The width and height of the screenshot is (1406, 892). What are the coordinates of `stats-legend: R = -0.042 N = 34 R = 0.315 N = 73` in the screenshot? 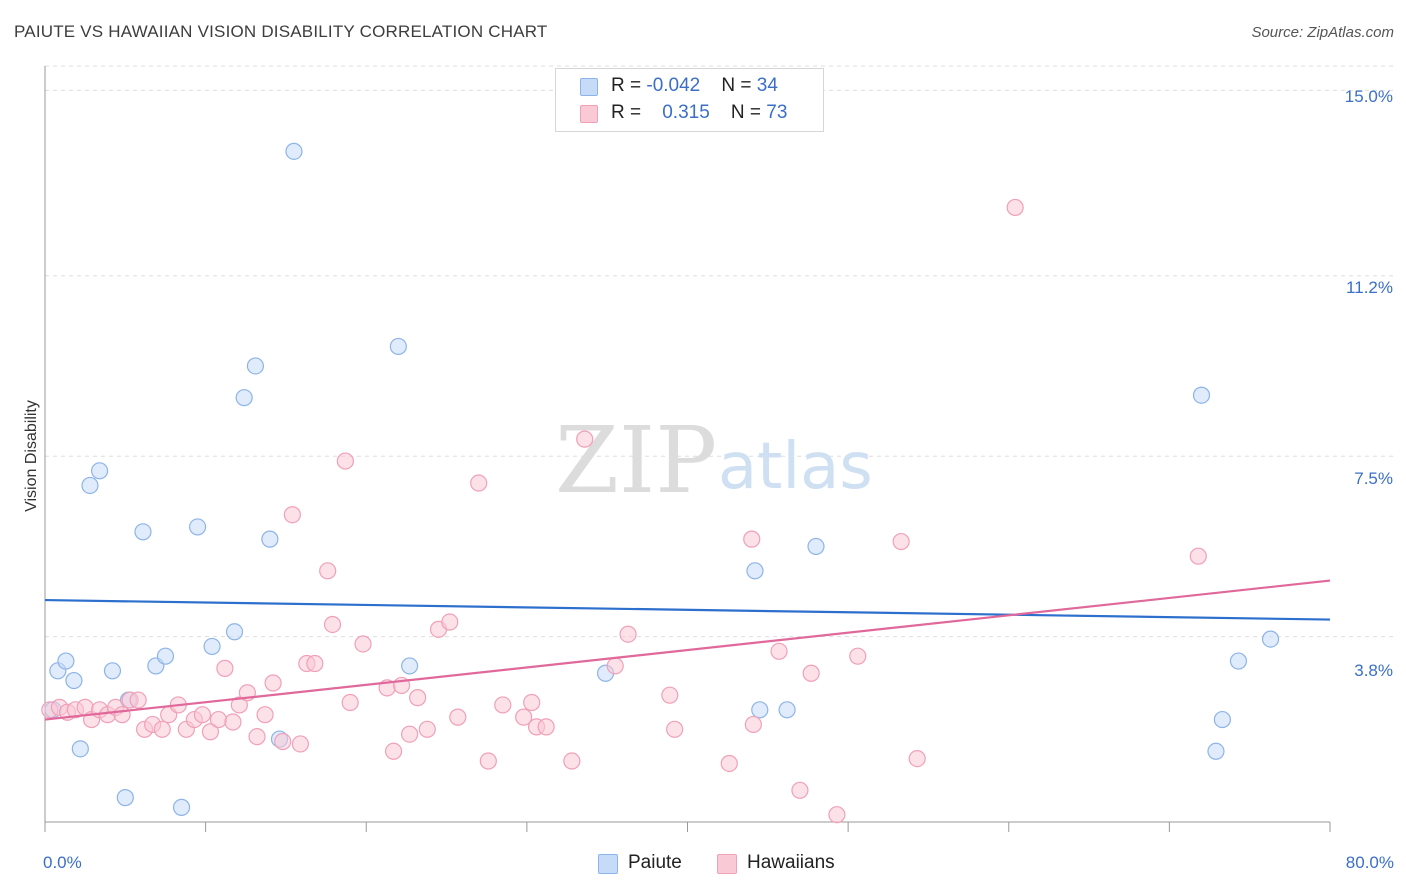 It's located at (689, 100).